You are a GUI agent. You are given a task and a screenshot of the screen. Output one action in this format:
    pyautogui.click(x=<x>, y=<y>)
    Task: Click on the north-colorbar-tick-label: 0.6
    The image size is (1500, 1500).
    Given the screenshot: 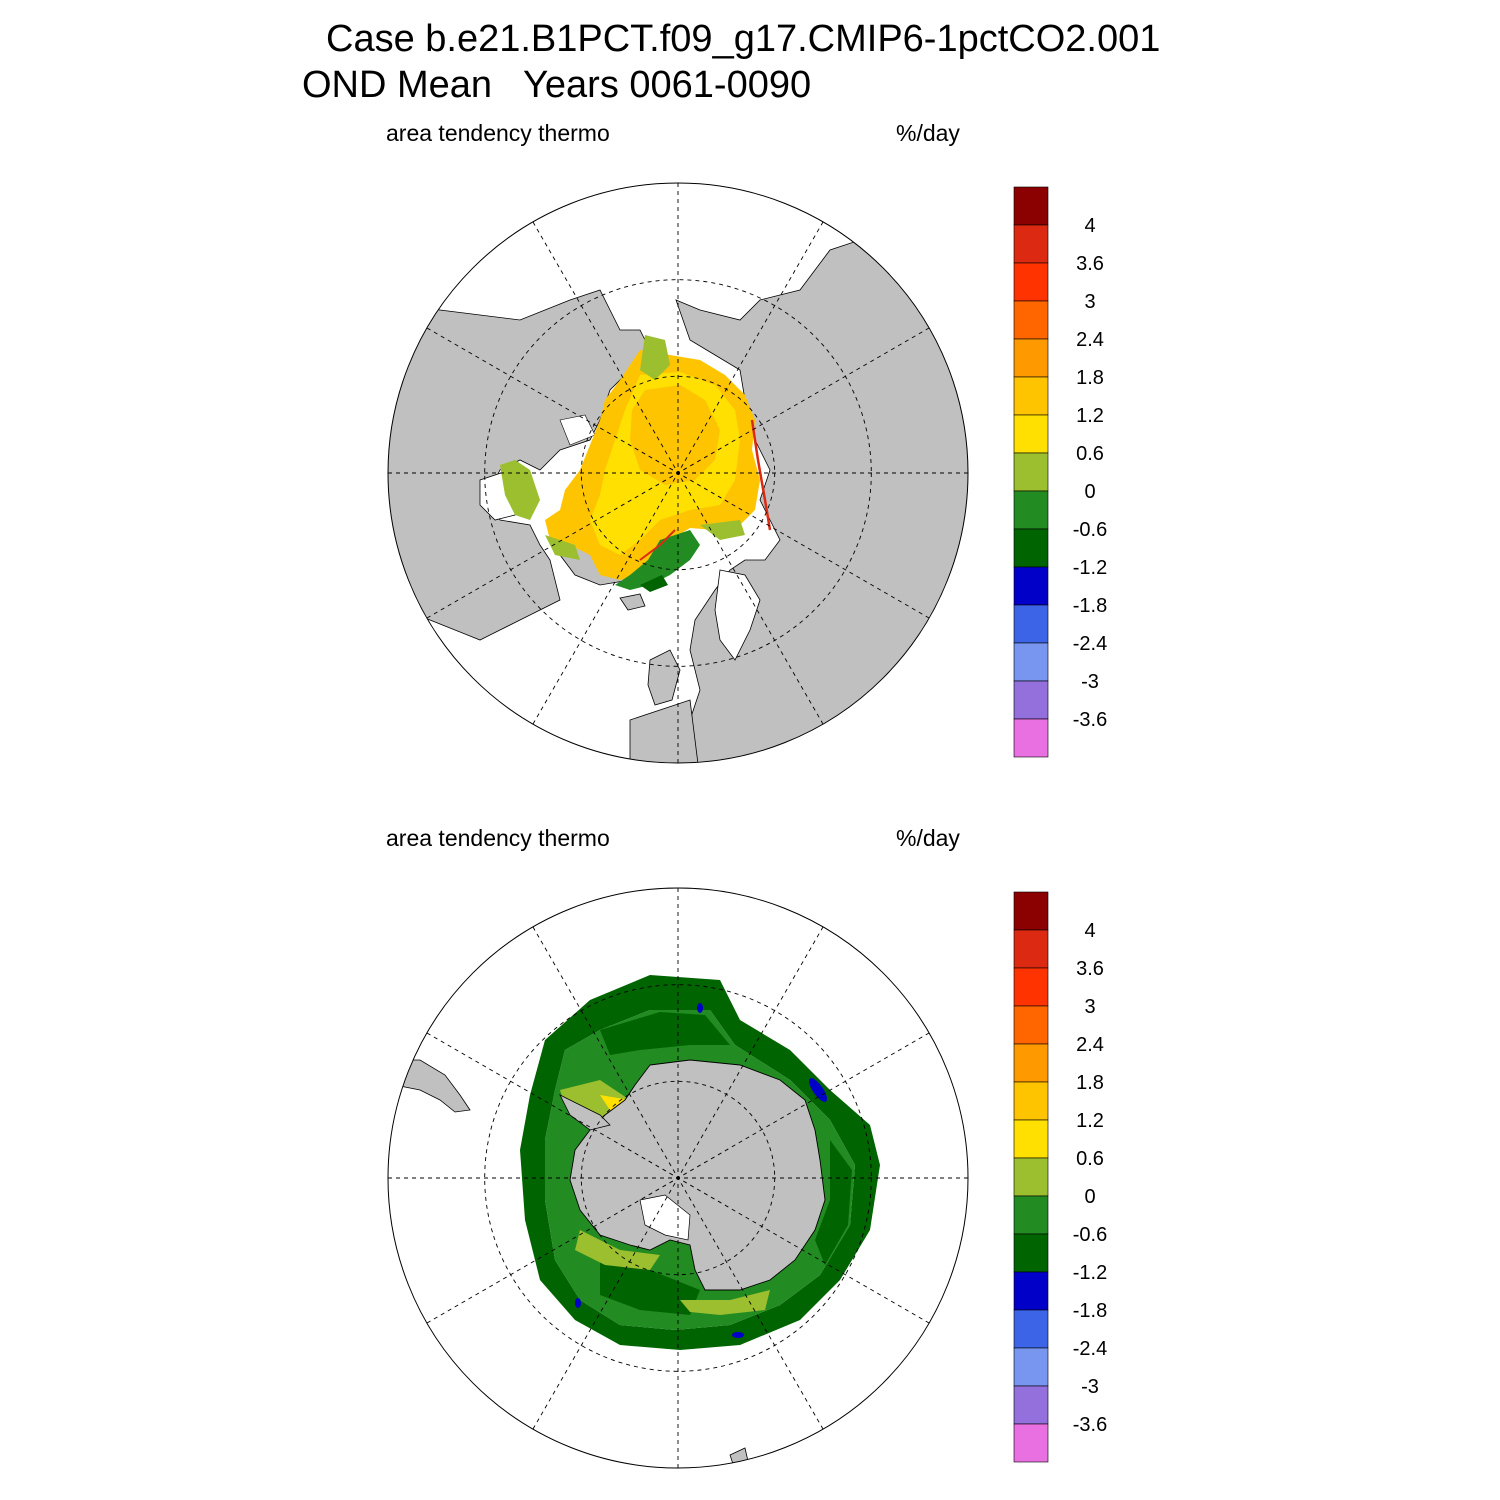 What is the action you would take?
    pyautogui.click(x=1090, y=454)
    